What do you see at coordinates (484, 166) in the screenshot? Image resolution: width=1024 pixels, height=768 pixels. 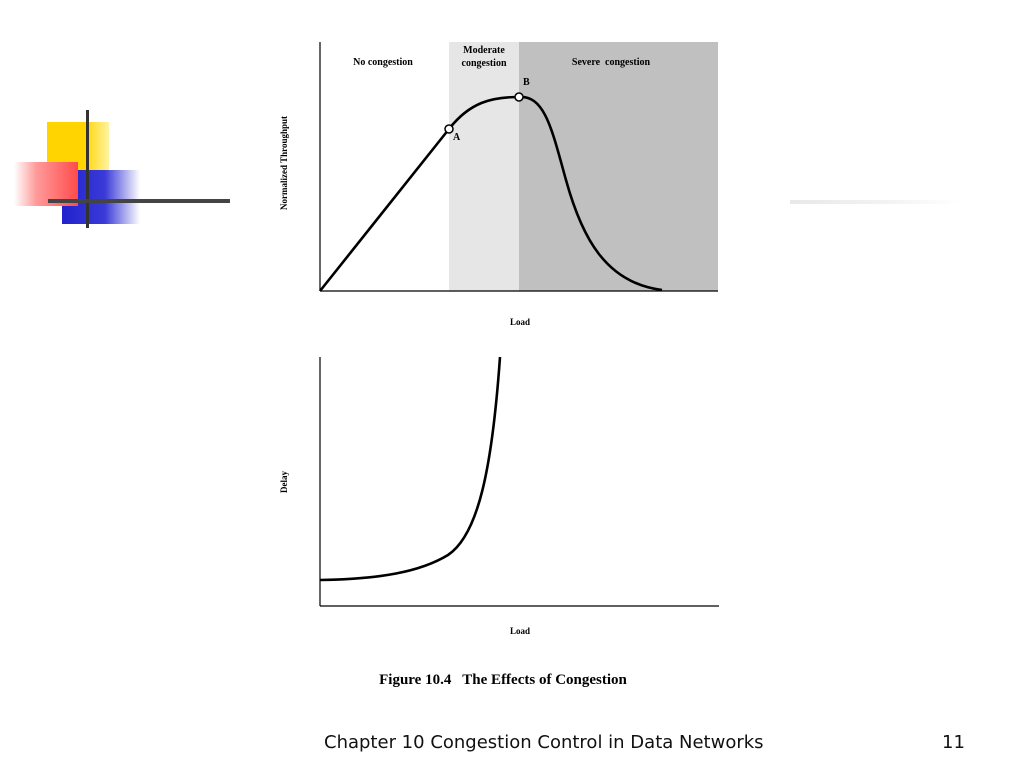 I see `region-moderate-congestion` at bounding box center [484, 166].